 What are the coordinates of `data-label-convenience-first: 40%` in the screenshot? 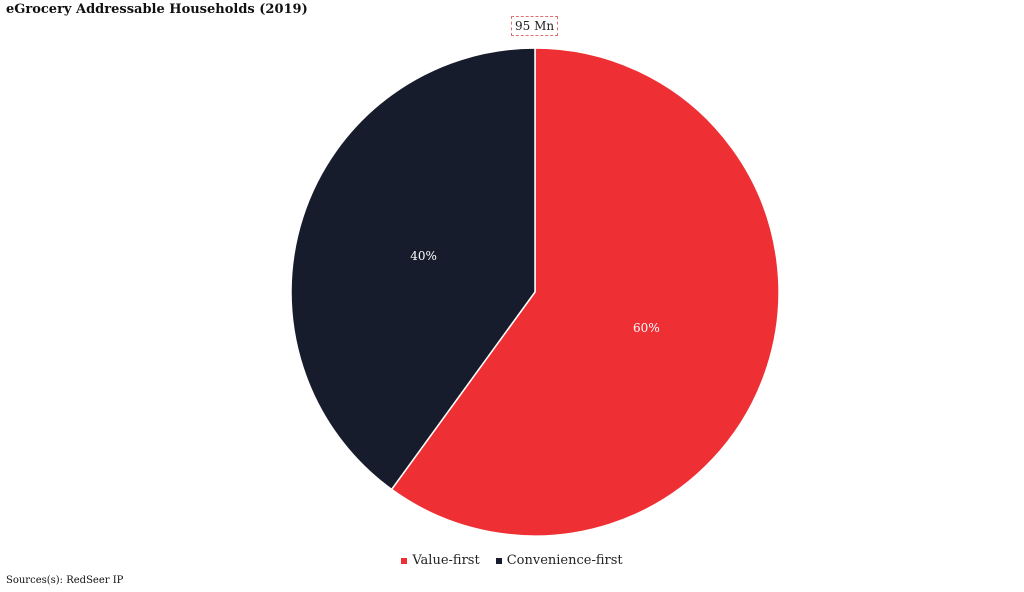 It's located at (423, 256).